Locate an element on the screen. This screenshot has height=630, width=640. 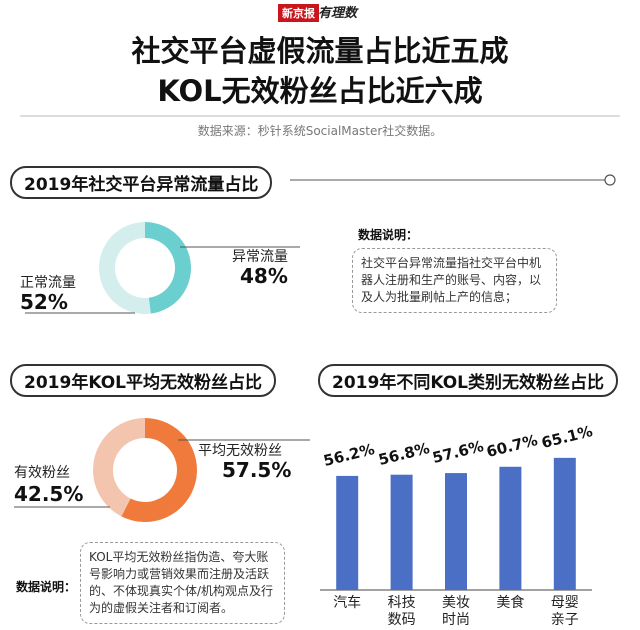
column-name: 有理数 is located at coordinates (338, 13).